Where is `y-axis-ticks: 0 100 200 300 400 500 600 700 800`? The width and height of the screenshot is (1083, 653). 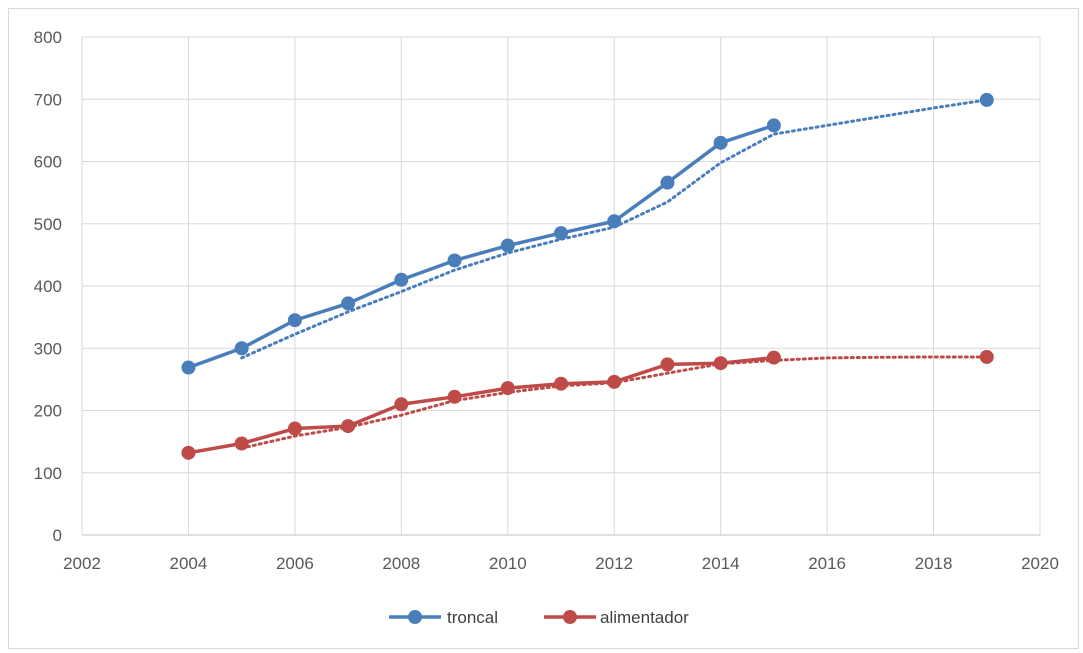 y-axis-ticks: 0 100 200 300 400 500 600 700 800 is located at coordinates (48, 286).